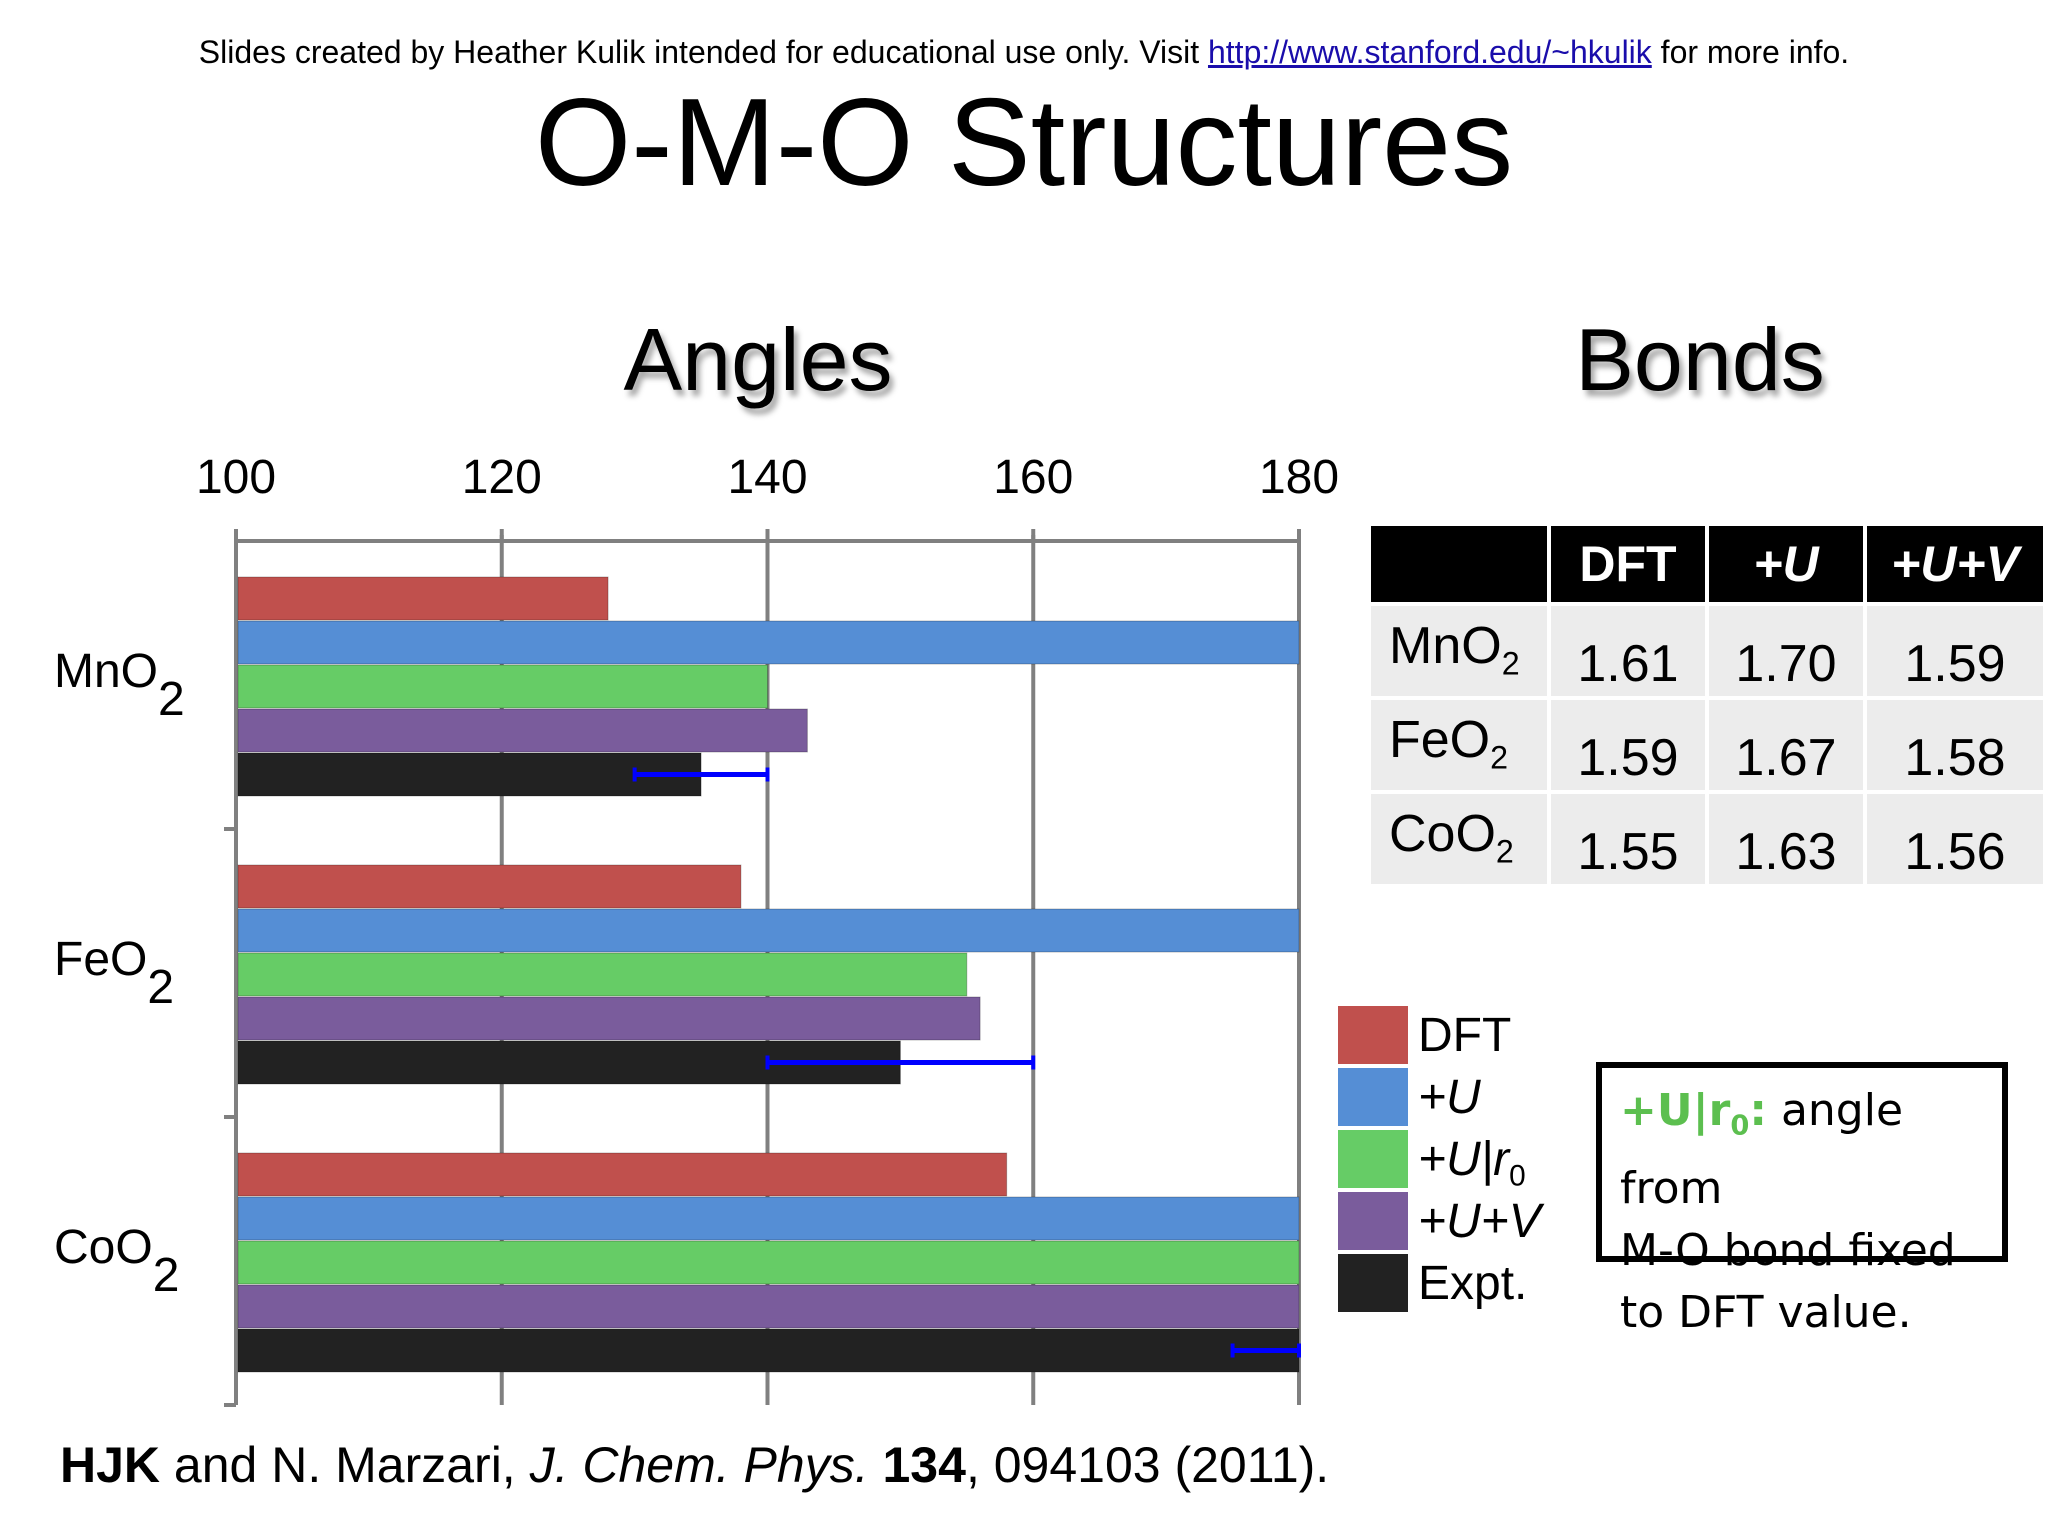  Describe the element at coordinates (1459, 745) in the screenshot. I see `bonds-row-label: FeO2` at that location.